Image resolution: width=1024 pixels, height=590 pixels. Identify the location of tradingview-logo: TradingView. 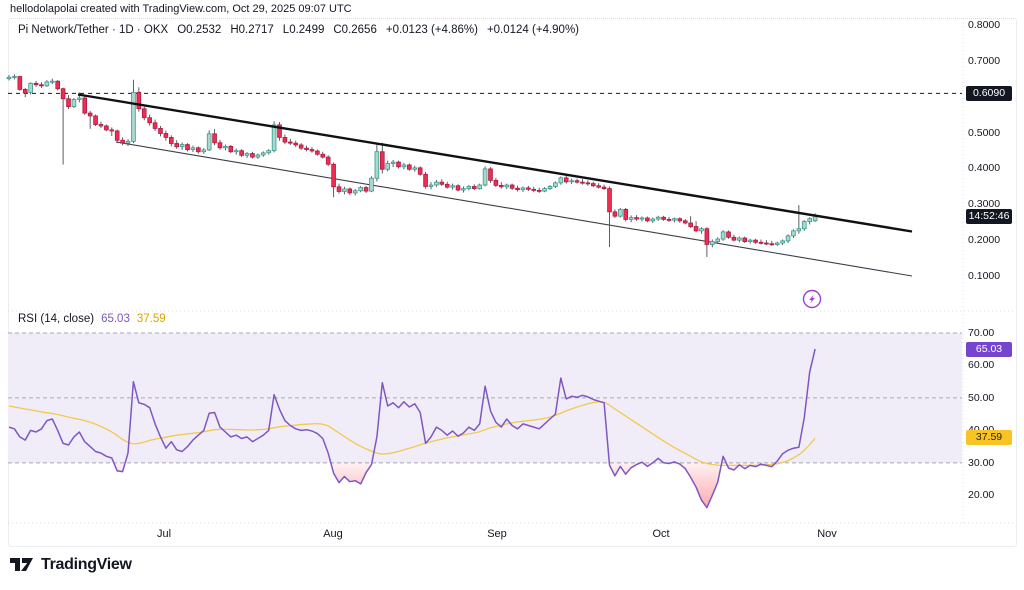
(71, 565).